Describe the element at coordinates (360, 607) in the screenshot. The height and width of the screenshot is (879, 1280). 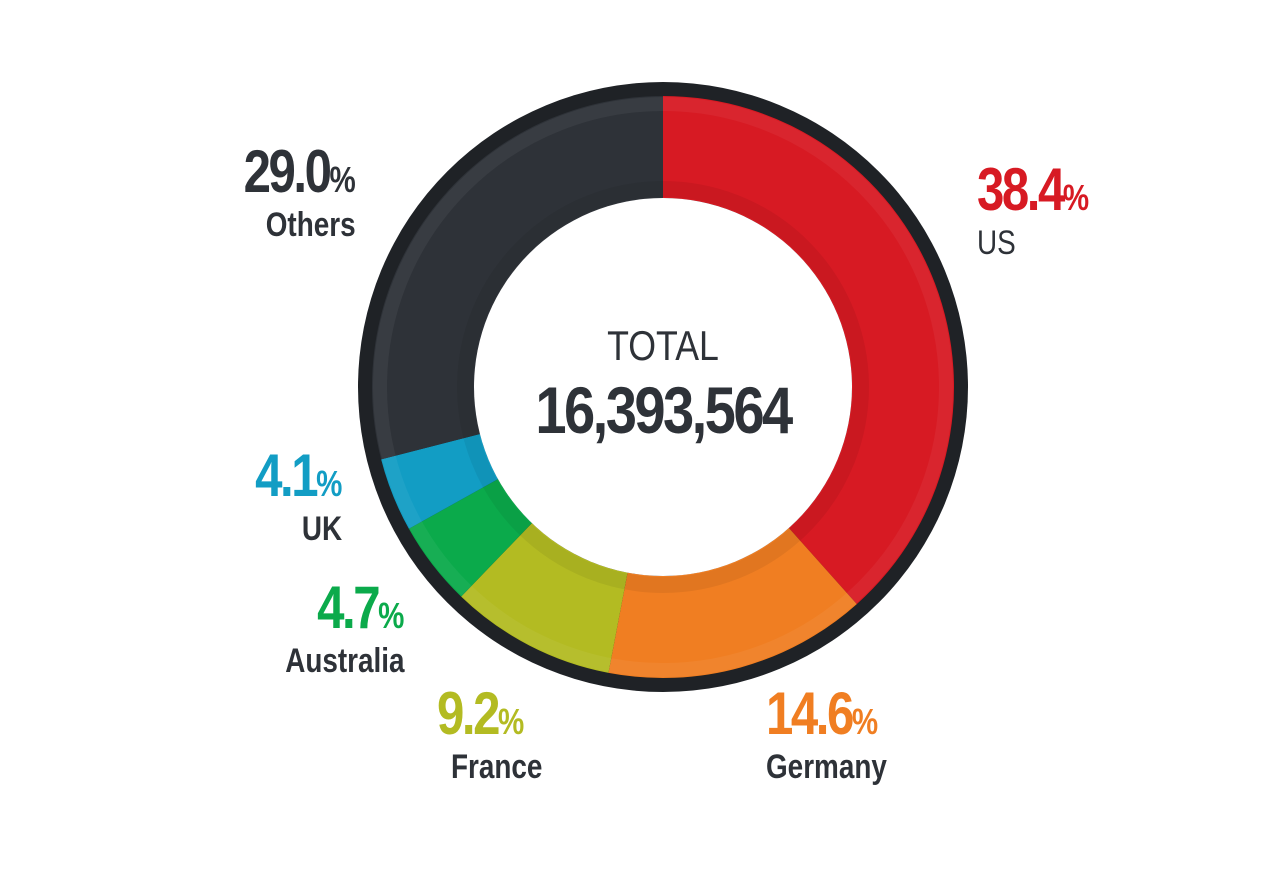
I see `australia-percent: 4.7%` at that location.